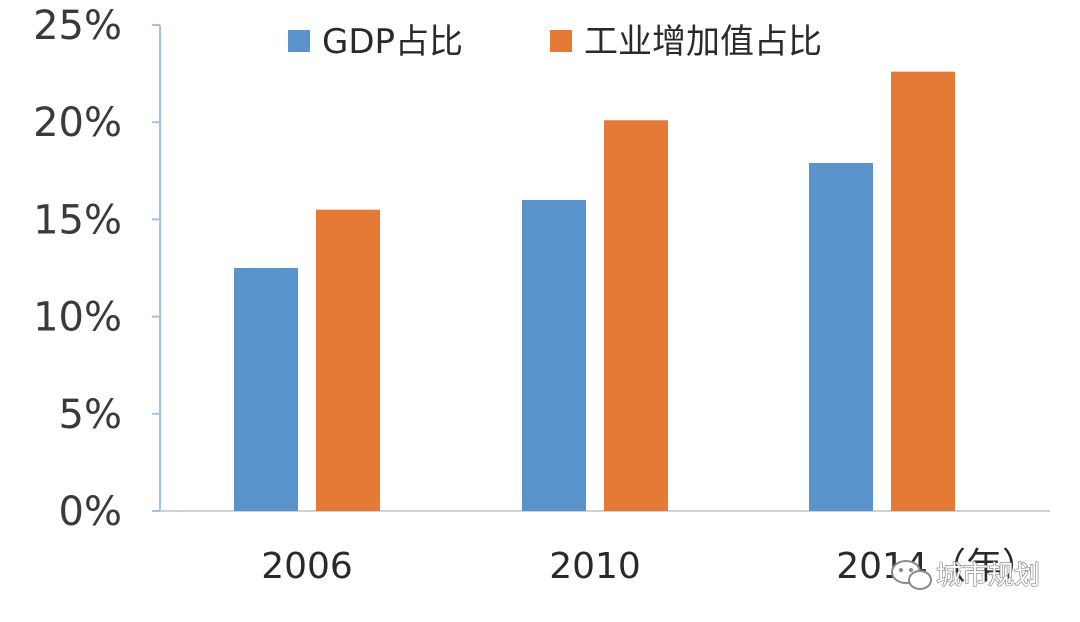  I want to click on legend-label: GDP占比, so click(392, 42).